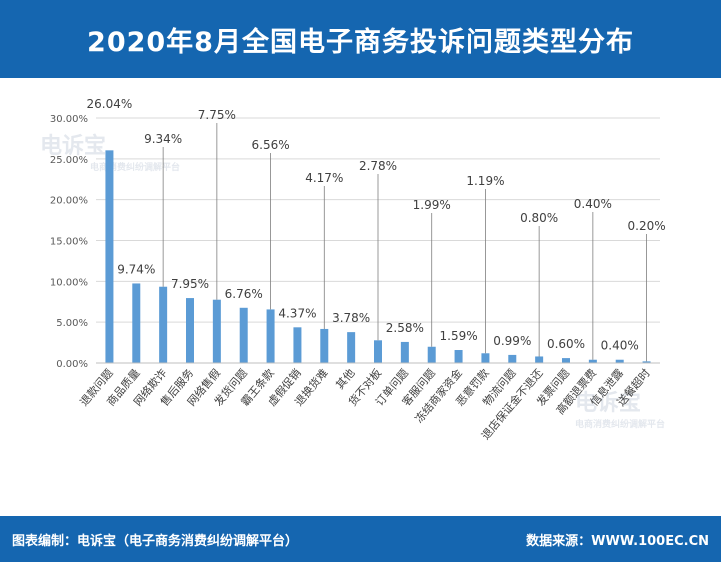 This screenshot has width=721, height=562. Describe the element at coordinates (155, 541) in the screenshot. I see `footer-credit: 图表编制：电诉宝（电子商务消费纠纷调解平台）` at that location.